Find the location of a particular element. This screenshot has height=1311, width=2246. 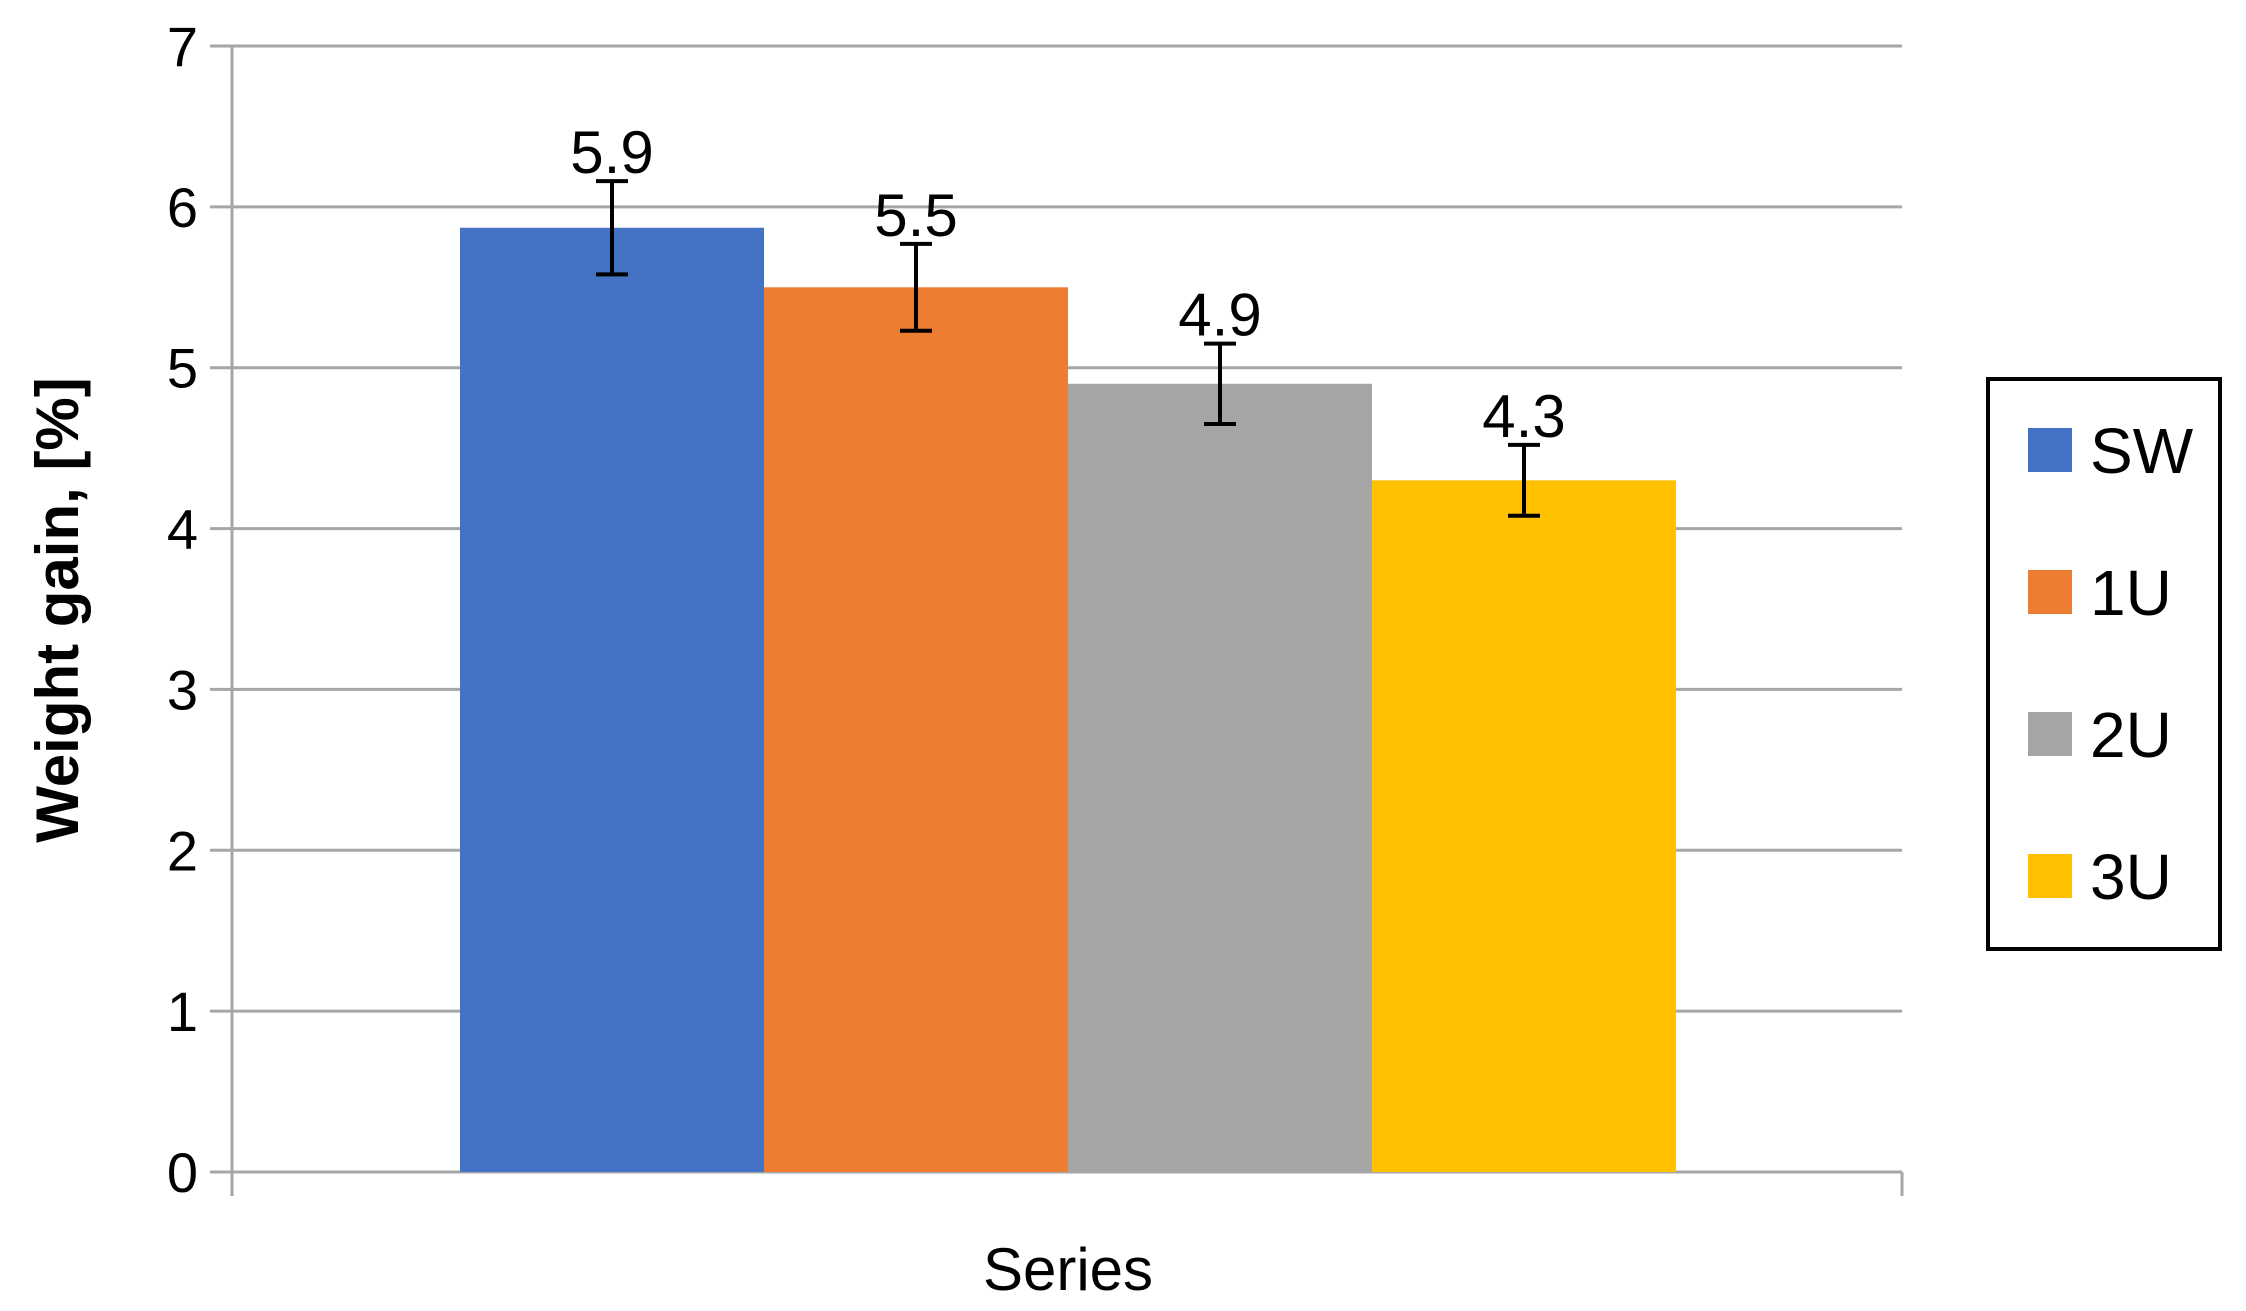

legend-frame is located at coordinates (2104, 664).